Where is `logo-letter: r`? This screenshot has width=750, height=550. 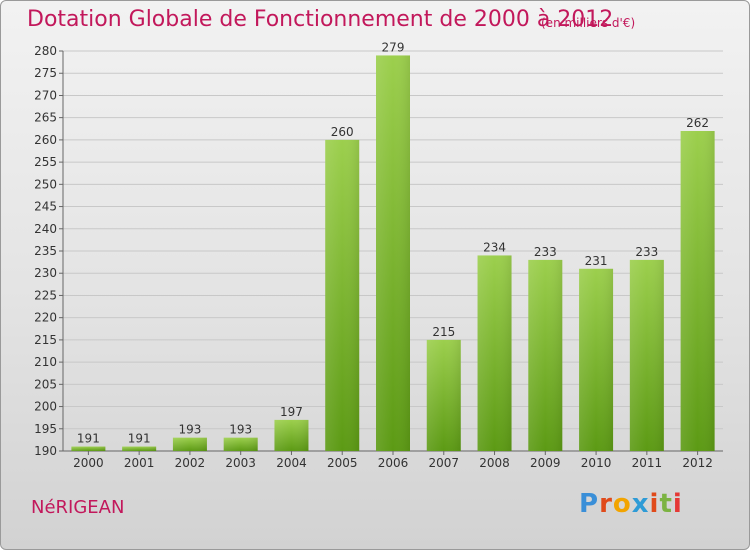
logo-letter: r is located at coordinates (606, 504).